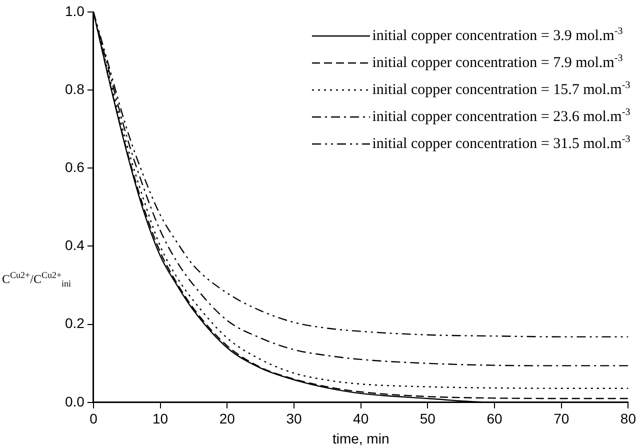  I want to click on x-tick-label: 50, so click(428, 418).